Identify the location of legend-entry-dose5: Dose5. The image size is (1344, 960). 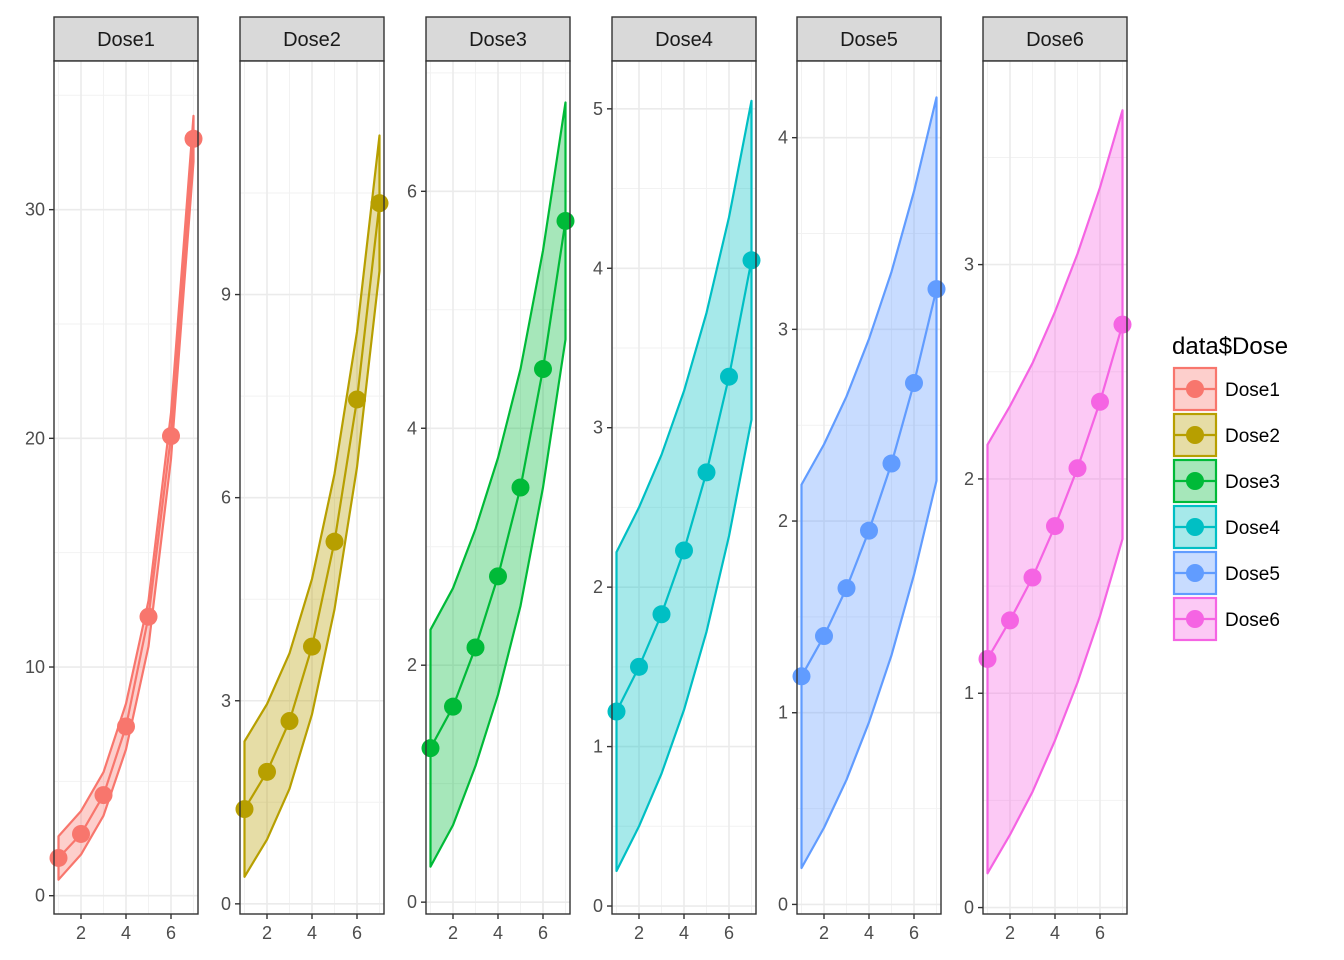
(1226, 573).